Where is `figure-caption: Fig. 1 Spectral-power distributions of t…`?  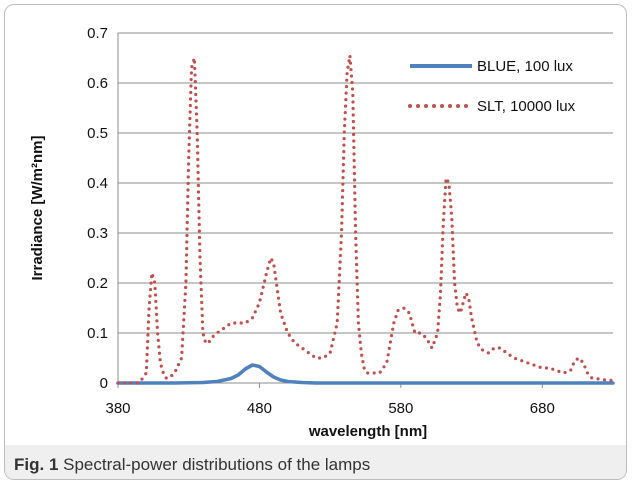
figure-caption: Fig. 1 Spectral-power distributions of t… is located at coordinates (192, 465).